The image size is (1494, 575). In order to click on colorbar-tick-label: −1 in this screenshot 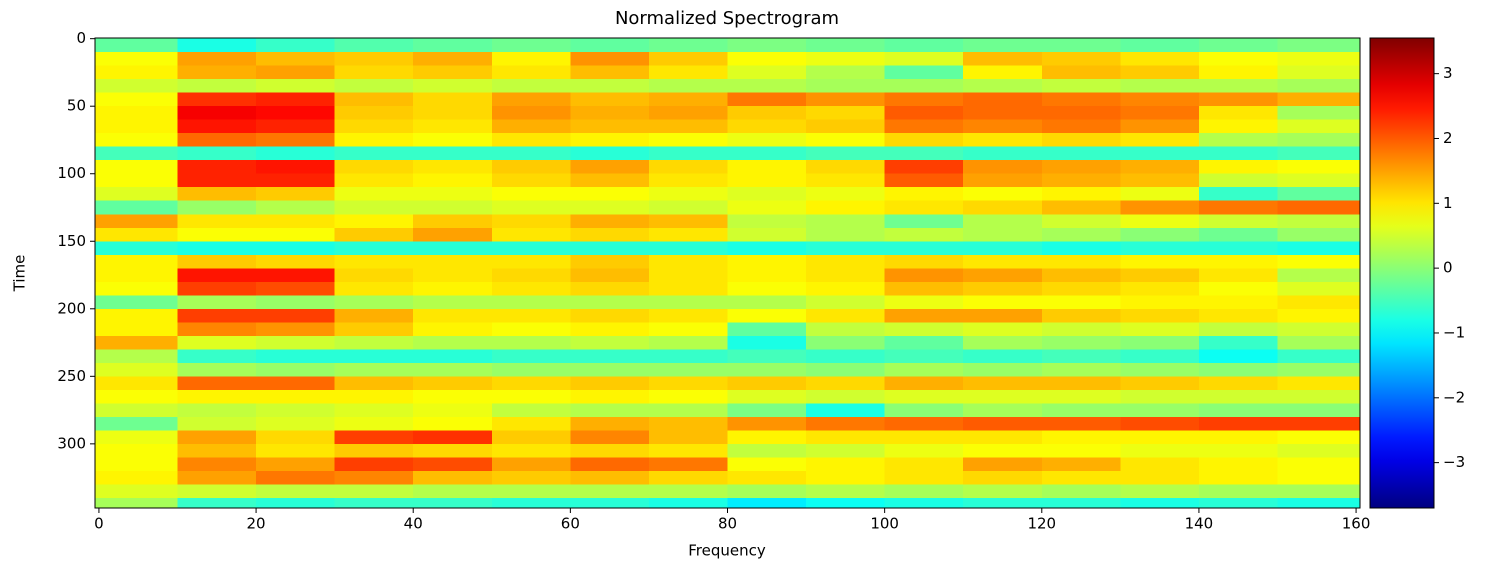, I will do `click(1454, 332)`.